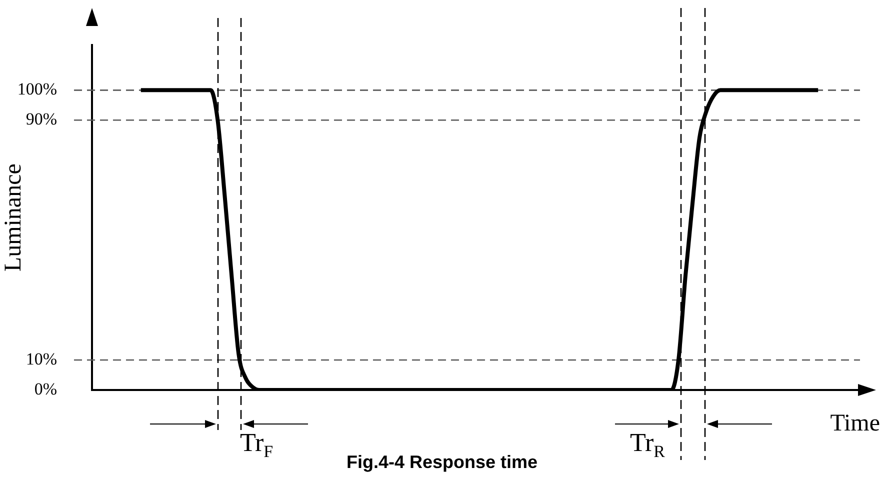 This screenshot has width=884, height=481. What do you see at coordinates (855, 423) in the screenshot?
I see `x-axis-title: Time` at bounding box center [855, 423].